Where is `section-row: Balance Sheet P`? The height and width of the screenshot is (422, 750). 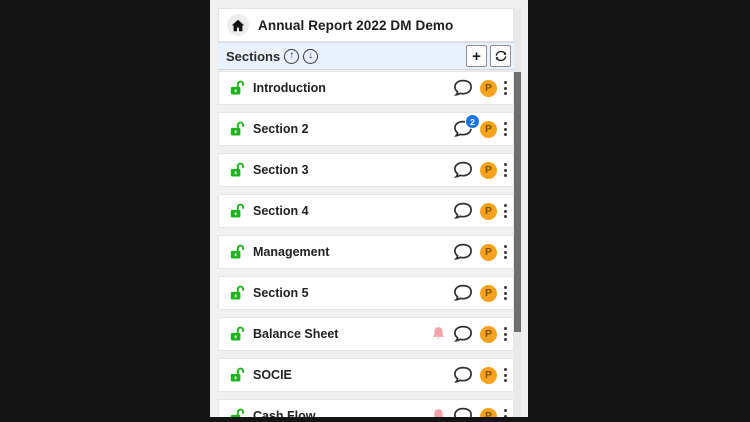 section-row: Balance Sheet P is located at coordinates (366, 334).